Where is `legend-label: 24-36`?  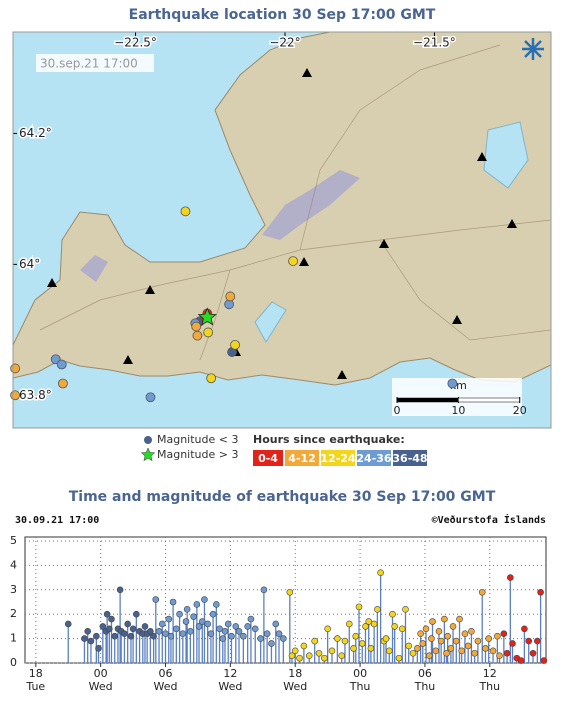 legend-label: 24-36 is located at coordinates (374, 458).